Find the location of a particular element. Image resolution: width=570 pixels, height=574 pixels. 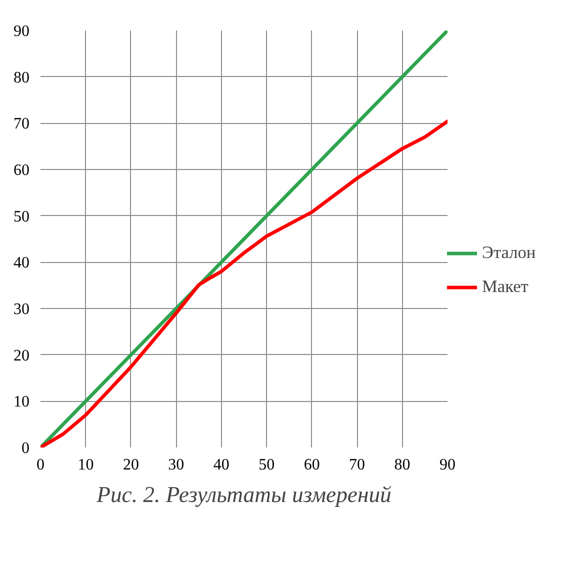

x-tick-label: 90 is located at coordinates (448, 465).